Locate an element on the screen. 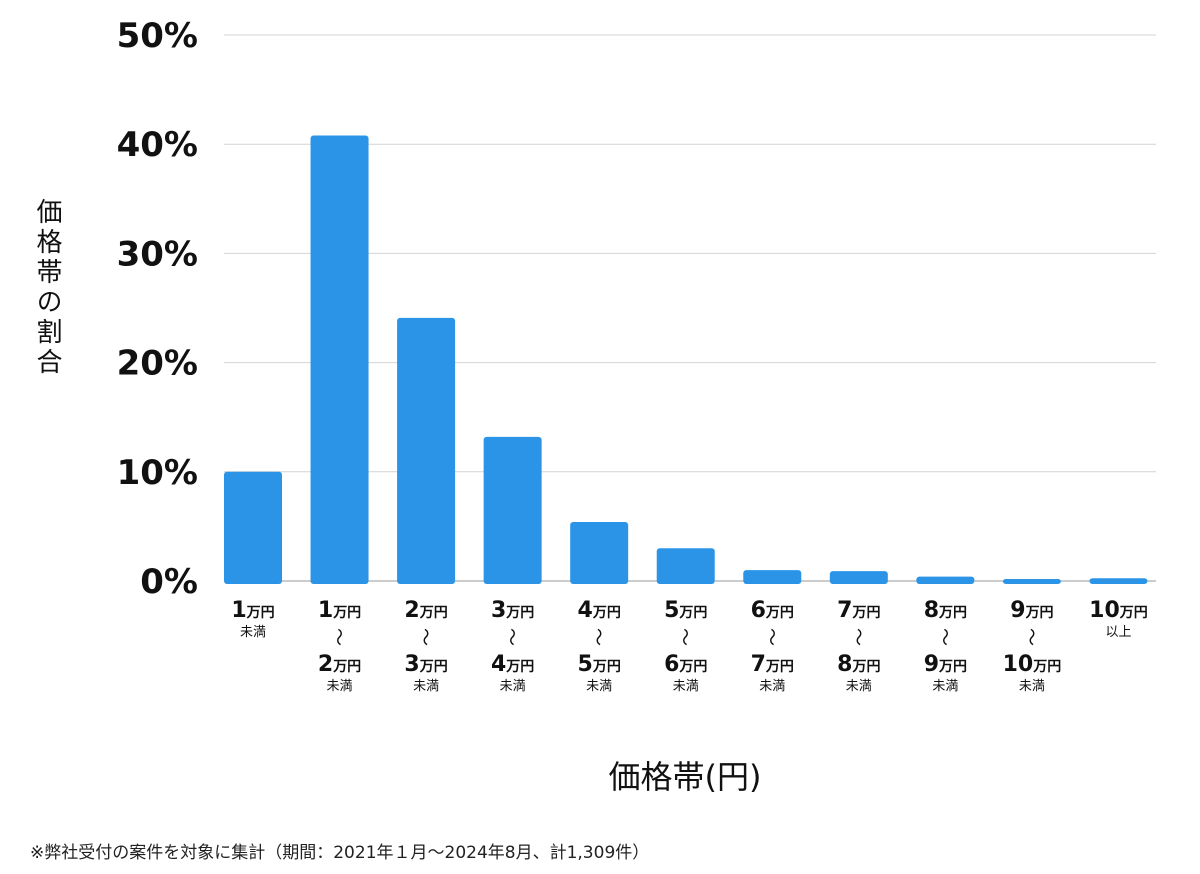 This screenshot has width=1200, height=874. category-from: 5万円 is located at coordinates (685, 610).